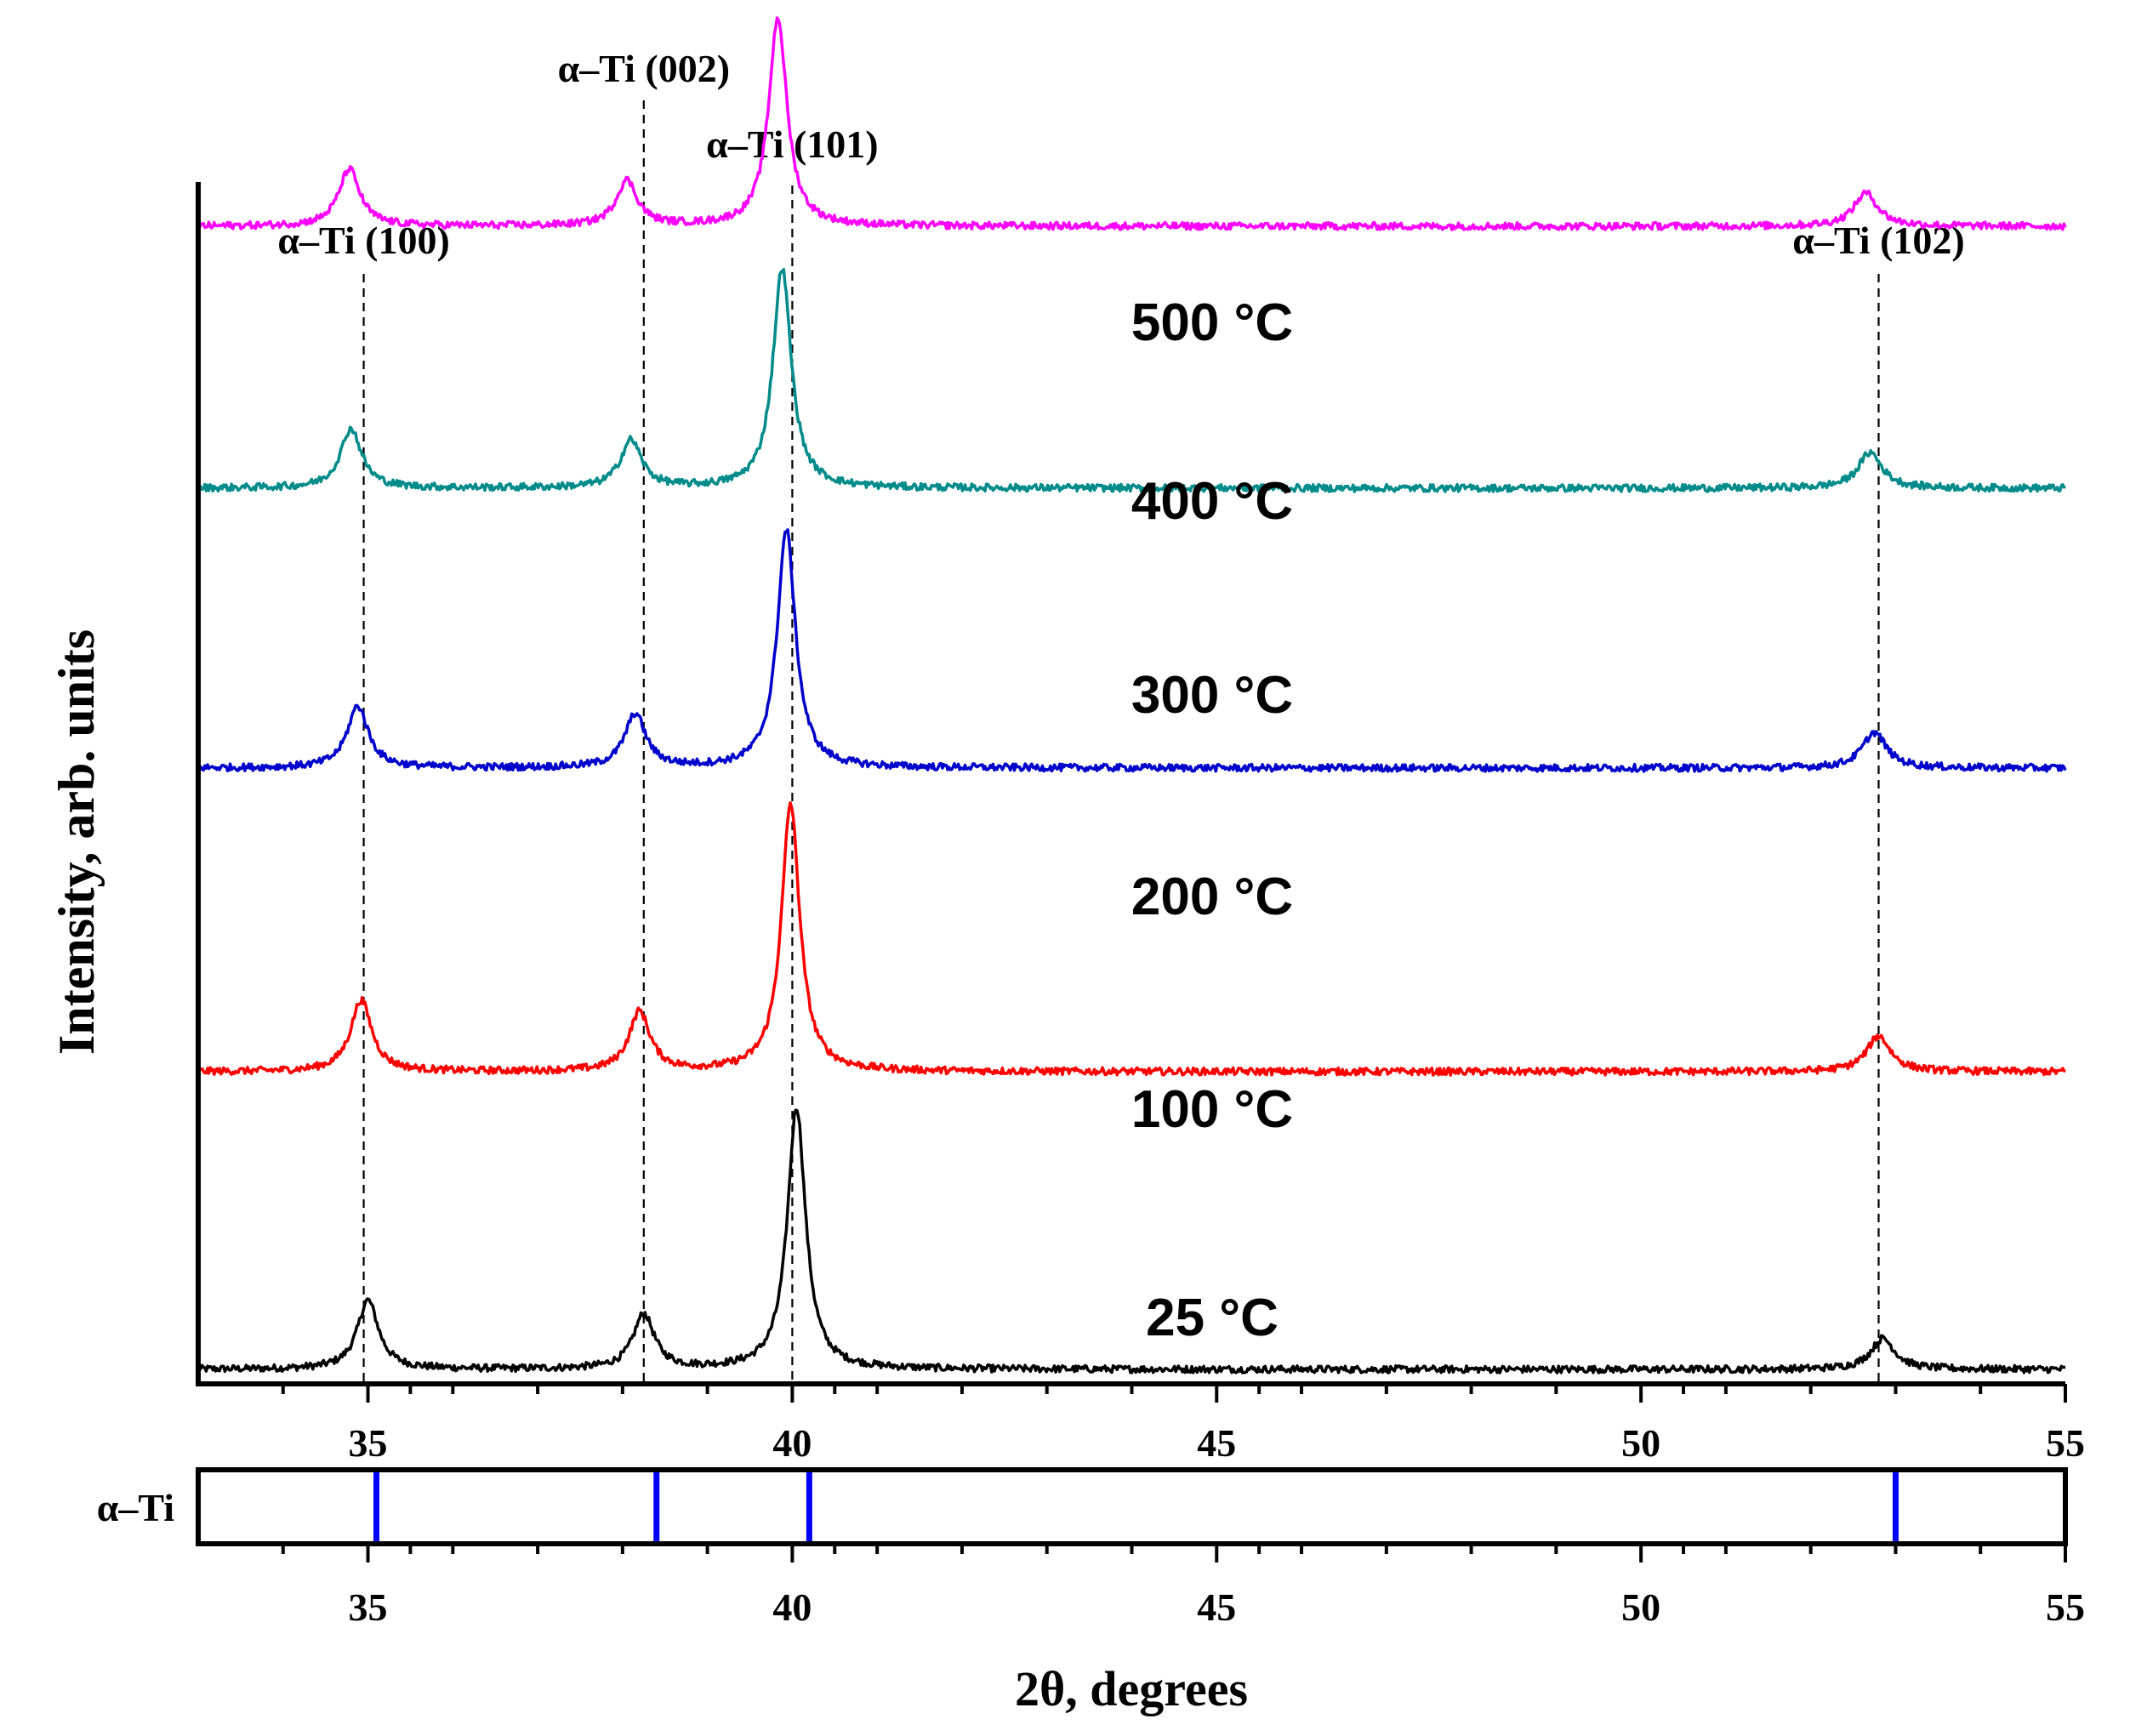 The image size is (2130, 1736). What do you see at coordinates (1132, 1506) in the screenshot?
I see `reference-panel-frame` at bounding box center [1132, 1506].